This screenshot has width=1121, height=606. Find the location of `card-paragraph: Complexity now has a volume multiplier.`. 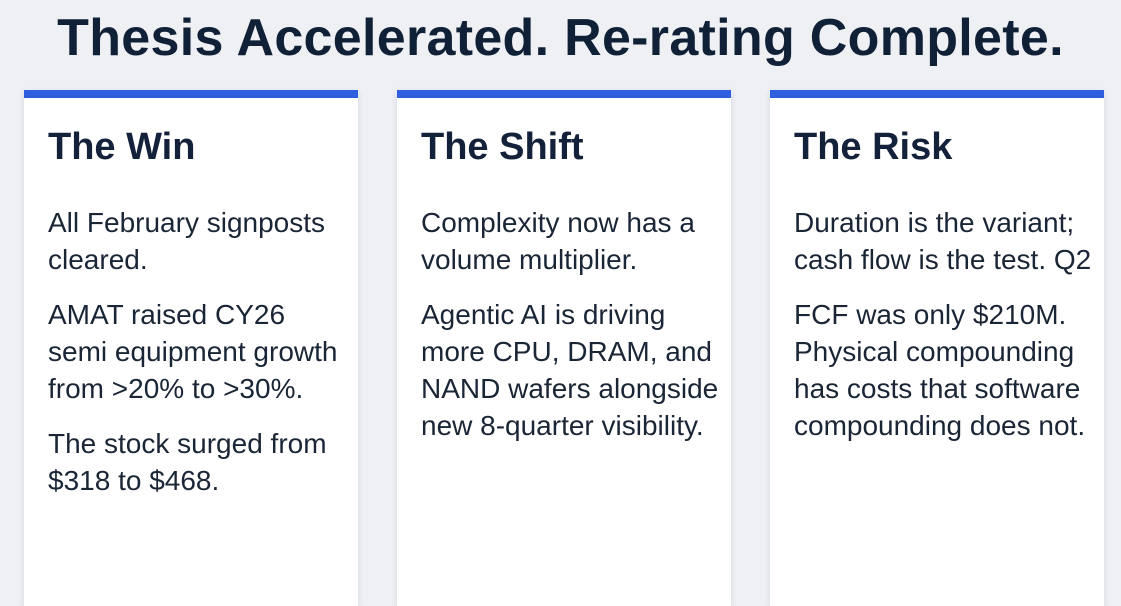

card-paragraph: Complexity now has a volume multiplier. is located at coordinates (558, 241).